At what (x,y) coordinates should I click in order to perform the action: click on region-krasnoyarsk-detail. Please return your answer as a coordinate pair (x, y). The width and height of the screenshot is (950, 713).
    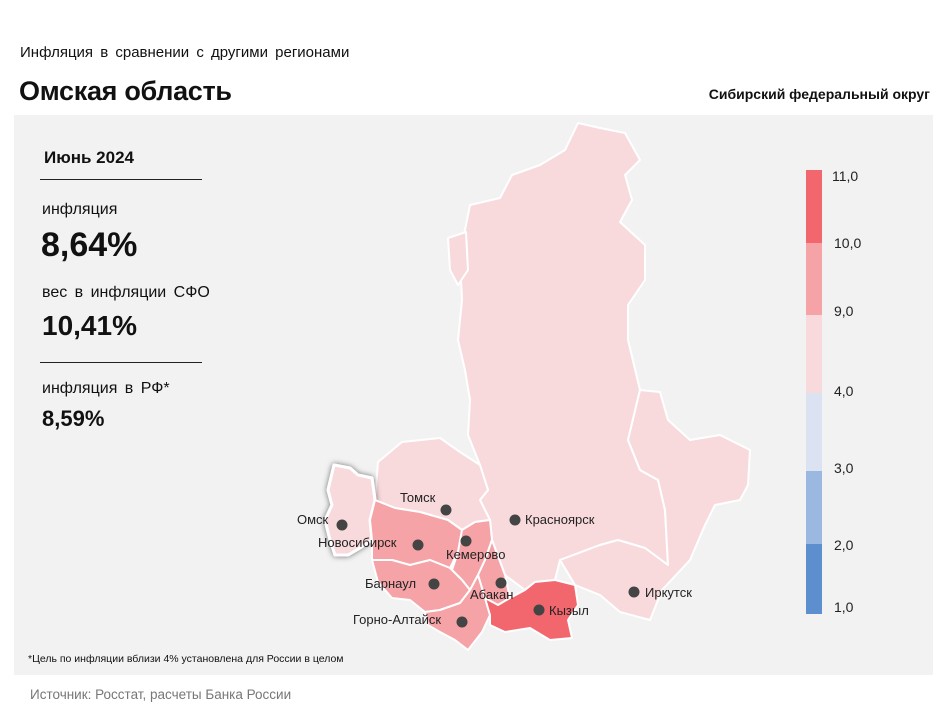
    Looking at the image, I should click on (458, 258).